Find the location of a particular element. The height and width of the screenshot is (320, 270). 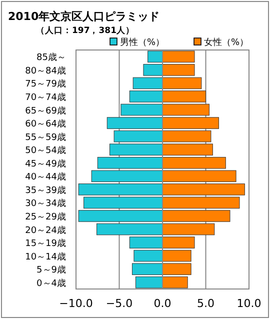

y-tick-label: 70～74歳 is located at coordinates (45, 97).